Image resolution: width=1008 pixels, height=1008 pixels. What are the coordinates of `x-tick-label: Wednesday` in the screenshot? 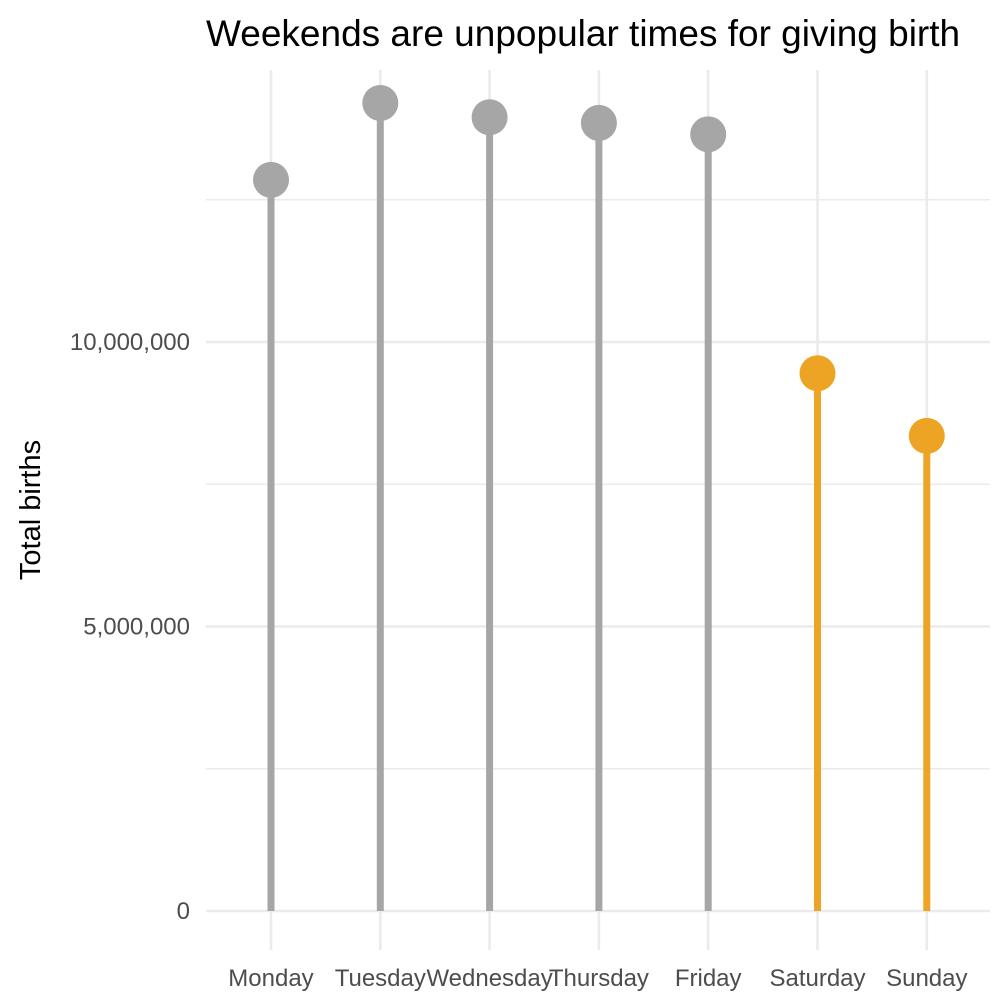 It's located at (489, 978).